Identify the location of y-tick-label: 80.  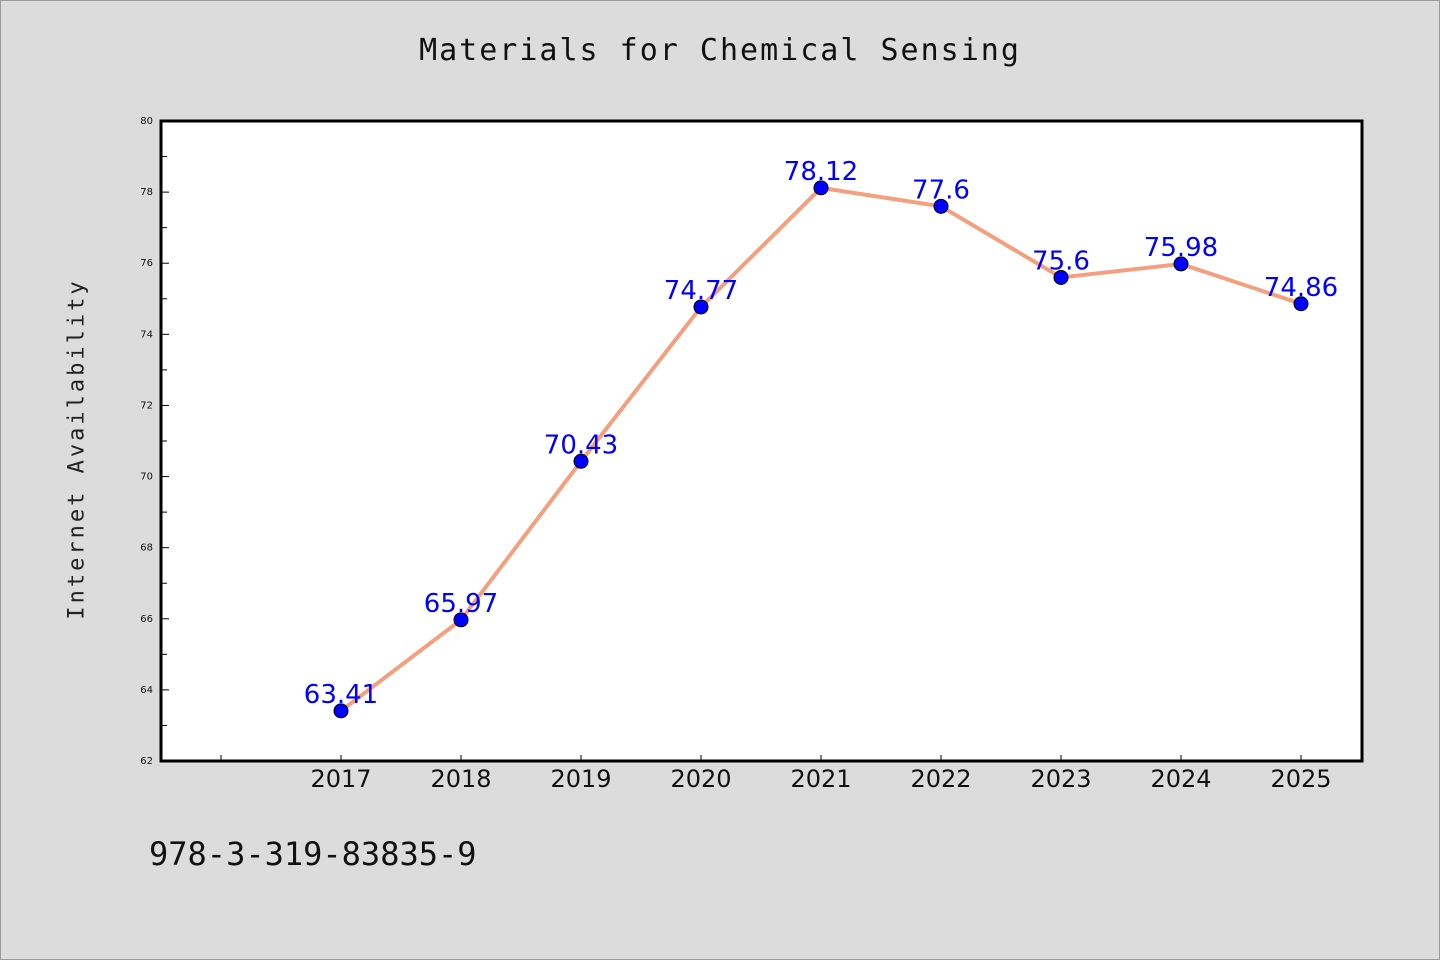
(146, 121).